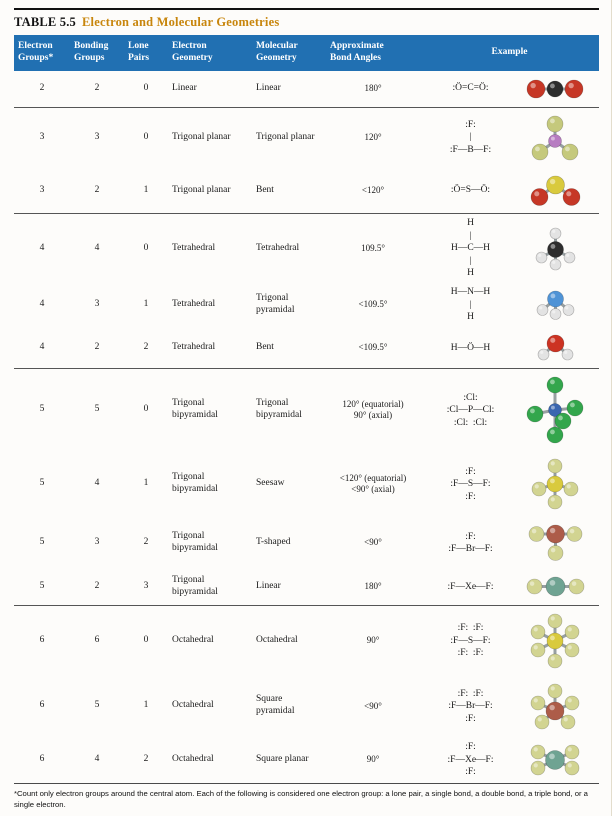 This screenshot has height=816, width=612. I want to click on cell-example: :Cl: :Cl—P—Cl: :Cl: :Cl:, so click(509, 410).